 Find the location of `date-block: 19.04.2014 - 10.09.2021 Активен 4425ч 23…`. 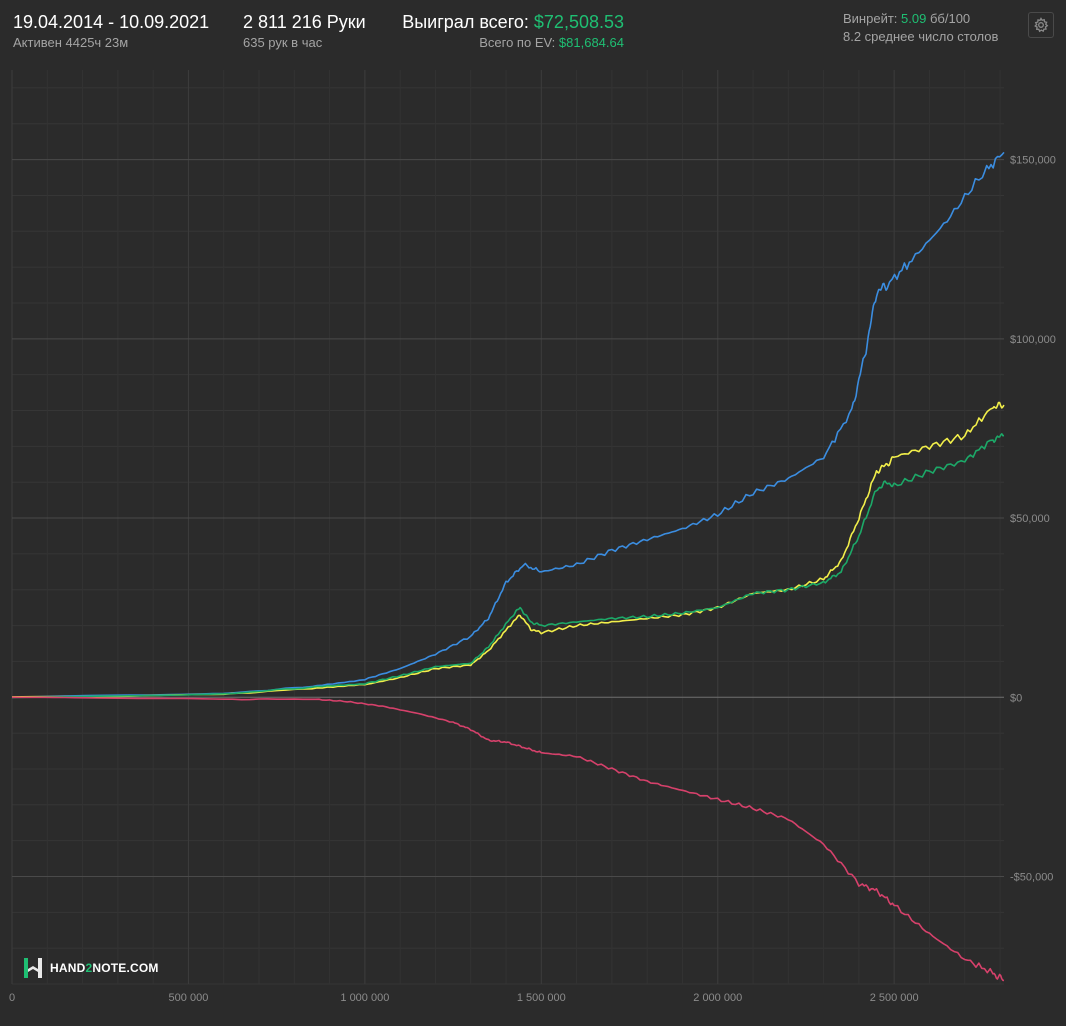

date-block: 19.04.2014 - 10.09.2021 Активен 4425ч 23… is located at coordinates (111, 31).